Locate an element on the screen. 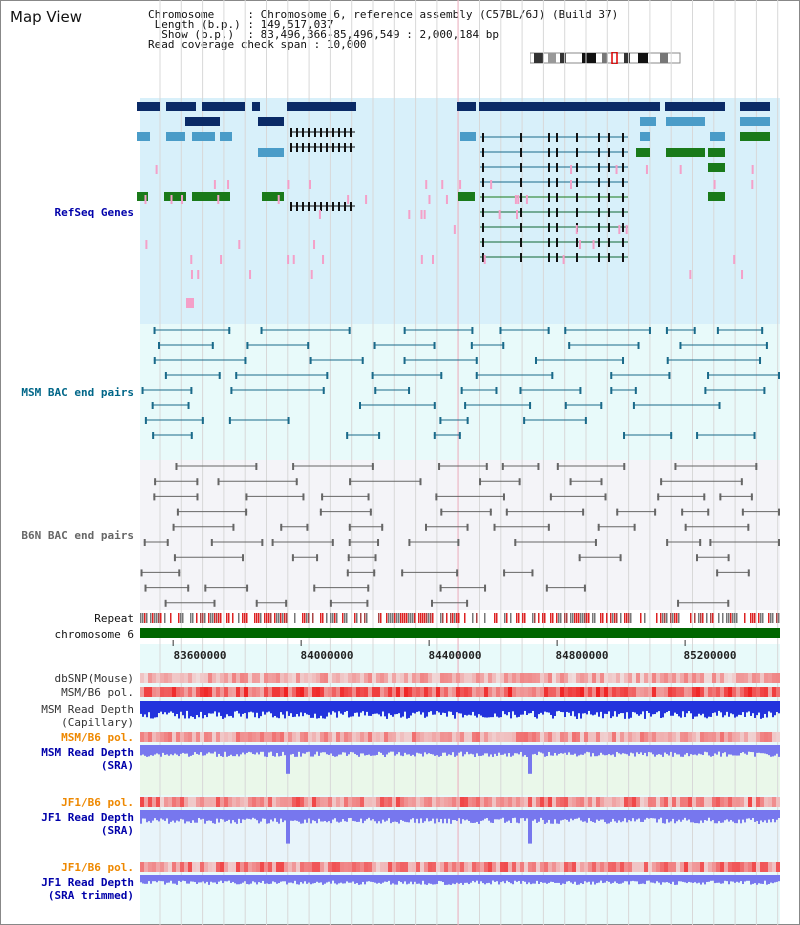  chromosome-ideogram is located at coordinates (606, 58).